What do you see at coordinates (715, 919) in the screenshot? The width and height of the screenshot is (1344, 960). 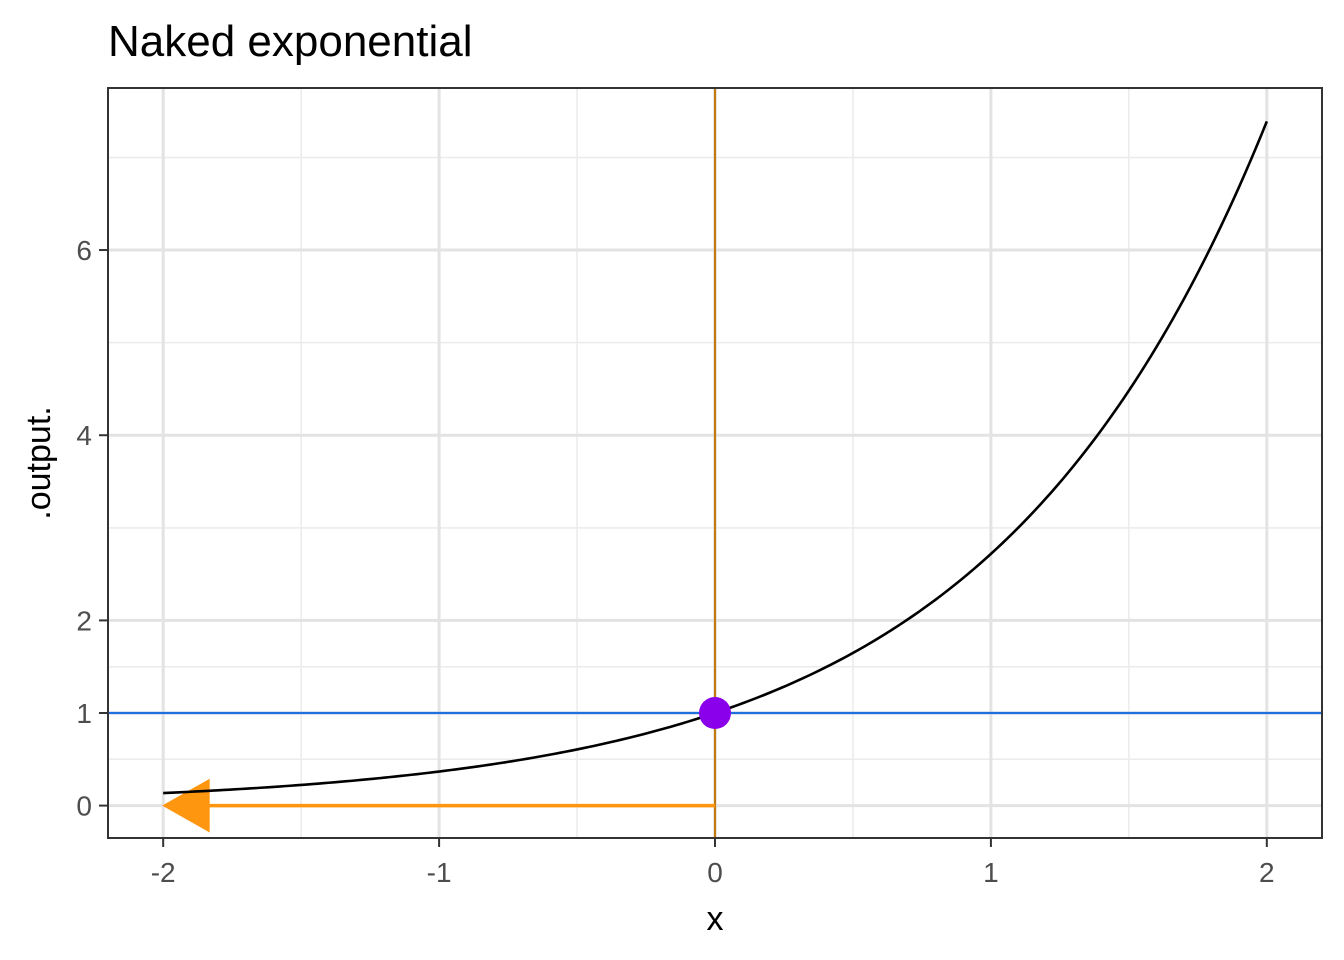 I see `x-axis-title: x` at bounding box center [715, 919].